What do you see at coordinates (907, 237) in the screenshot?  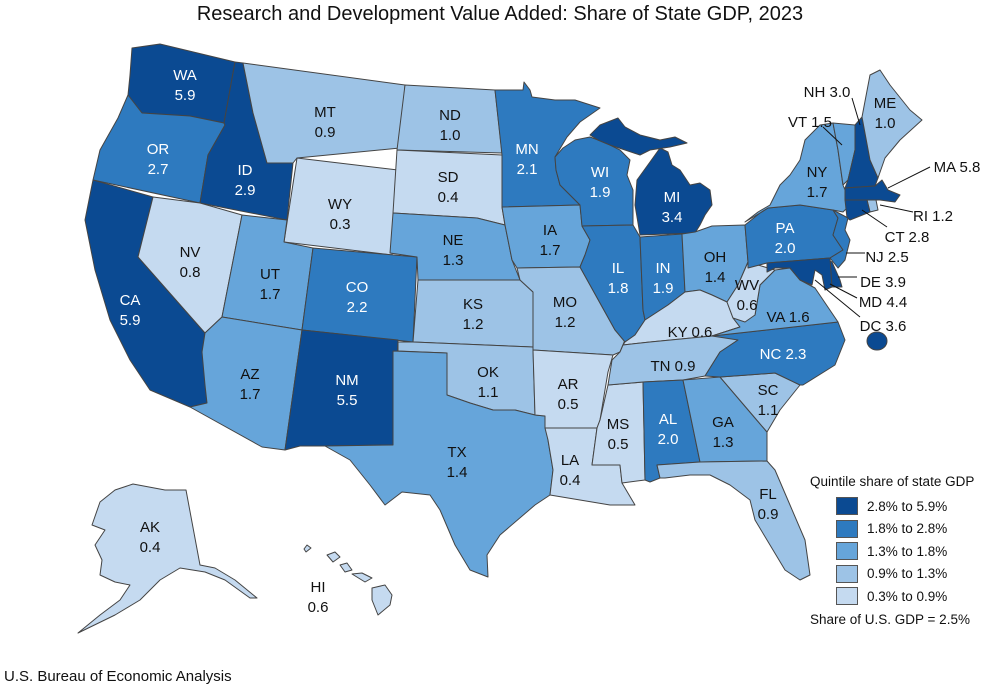 I see `state-label-ct: CT 2.8` at bounding box center [907, 237].